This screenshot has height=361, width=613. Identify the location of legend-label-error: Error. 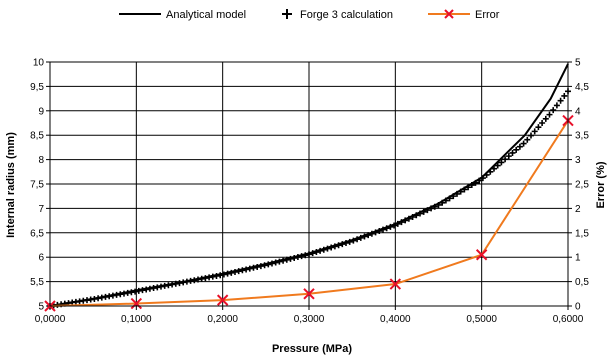
(487, 15).